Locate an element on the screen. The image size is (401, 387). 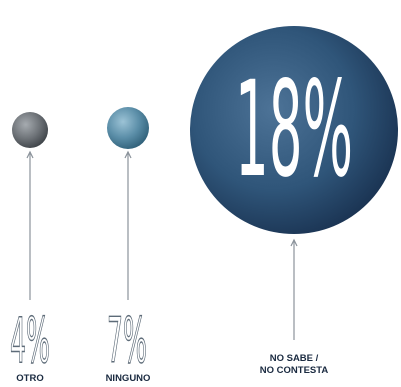
connector-arrow-otro is located at coordinates (30, 154).